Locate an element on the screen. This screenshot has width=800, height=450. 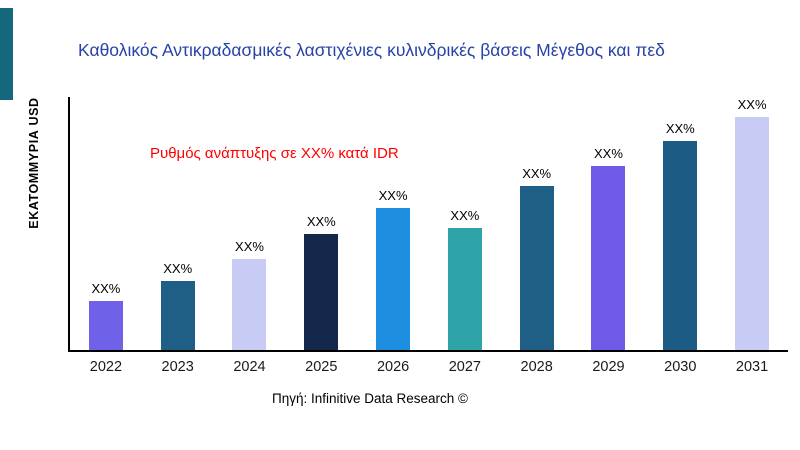
x-tick-2030: 2030 is located at coordinates (680, 367).